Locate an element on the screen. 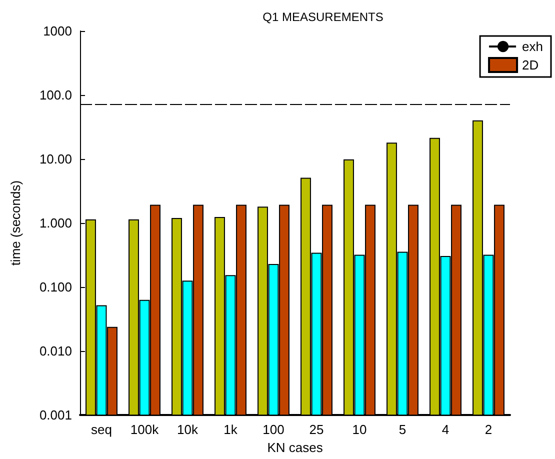  x-tick-label: 100 is located at coordinates (273, 430).